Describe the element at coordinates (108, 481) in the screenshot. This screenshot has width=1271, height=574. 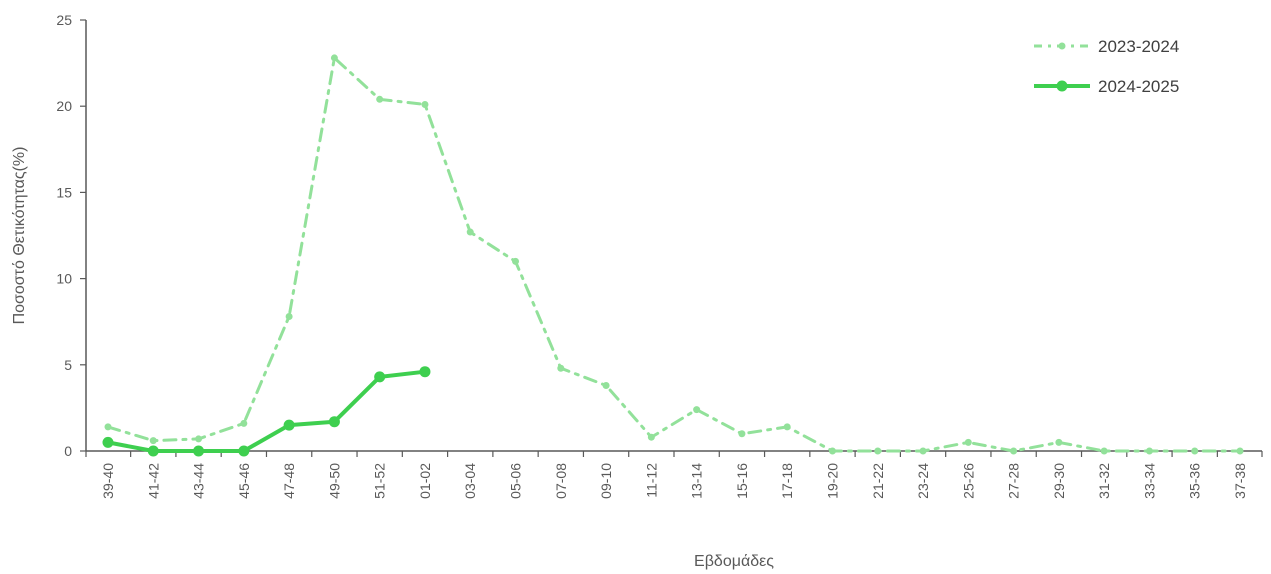
I see `x-tick-label: 39-40` at that location.